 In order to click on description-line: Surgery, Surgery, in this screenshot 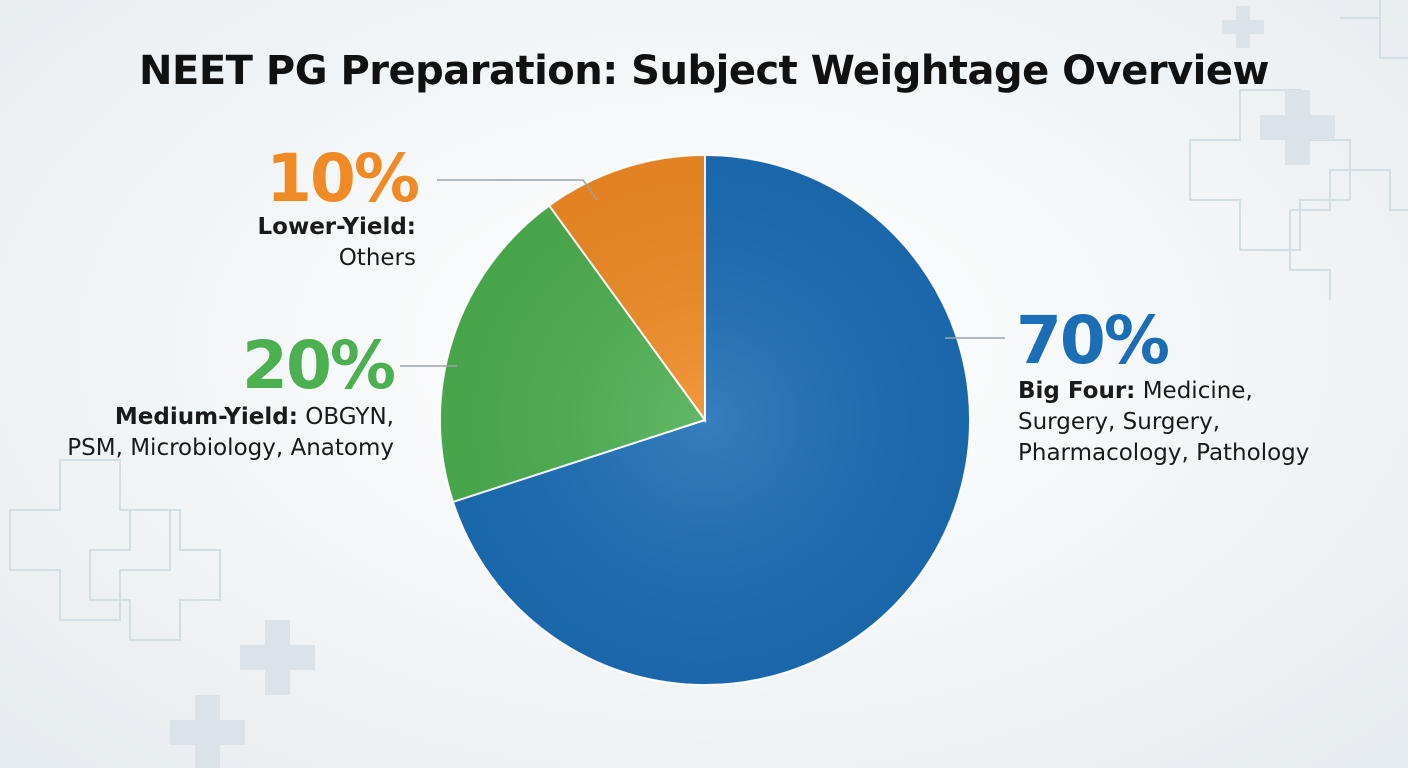, I will do `click(1119, 422)`.